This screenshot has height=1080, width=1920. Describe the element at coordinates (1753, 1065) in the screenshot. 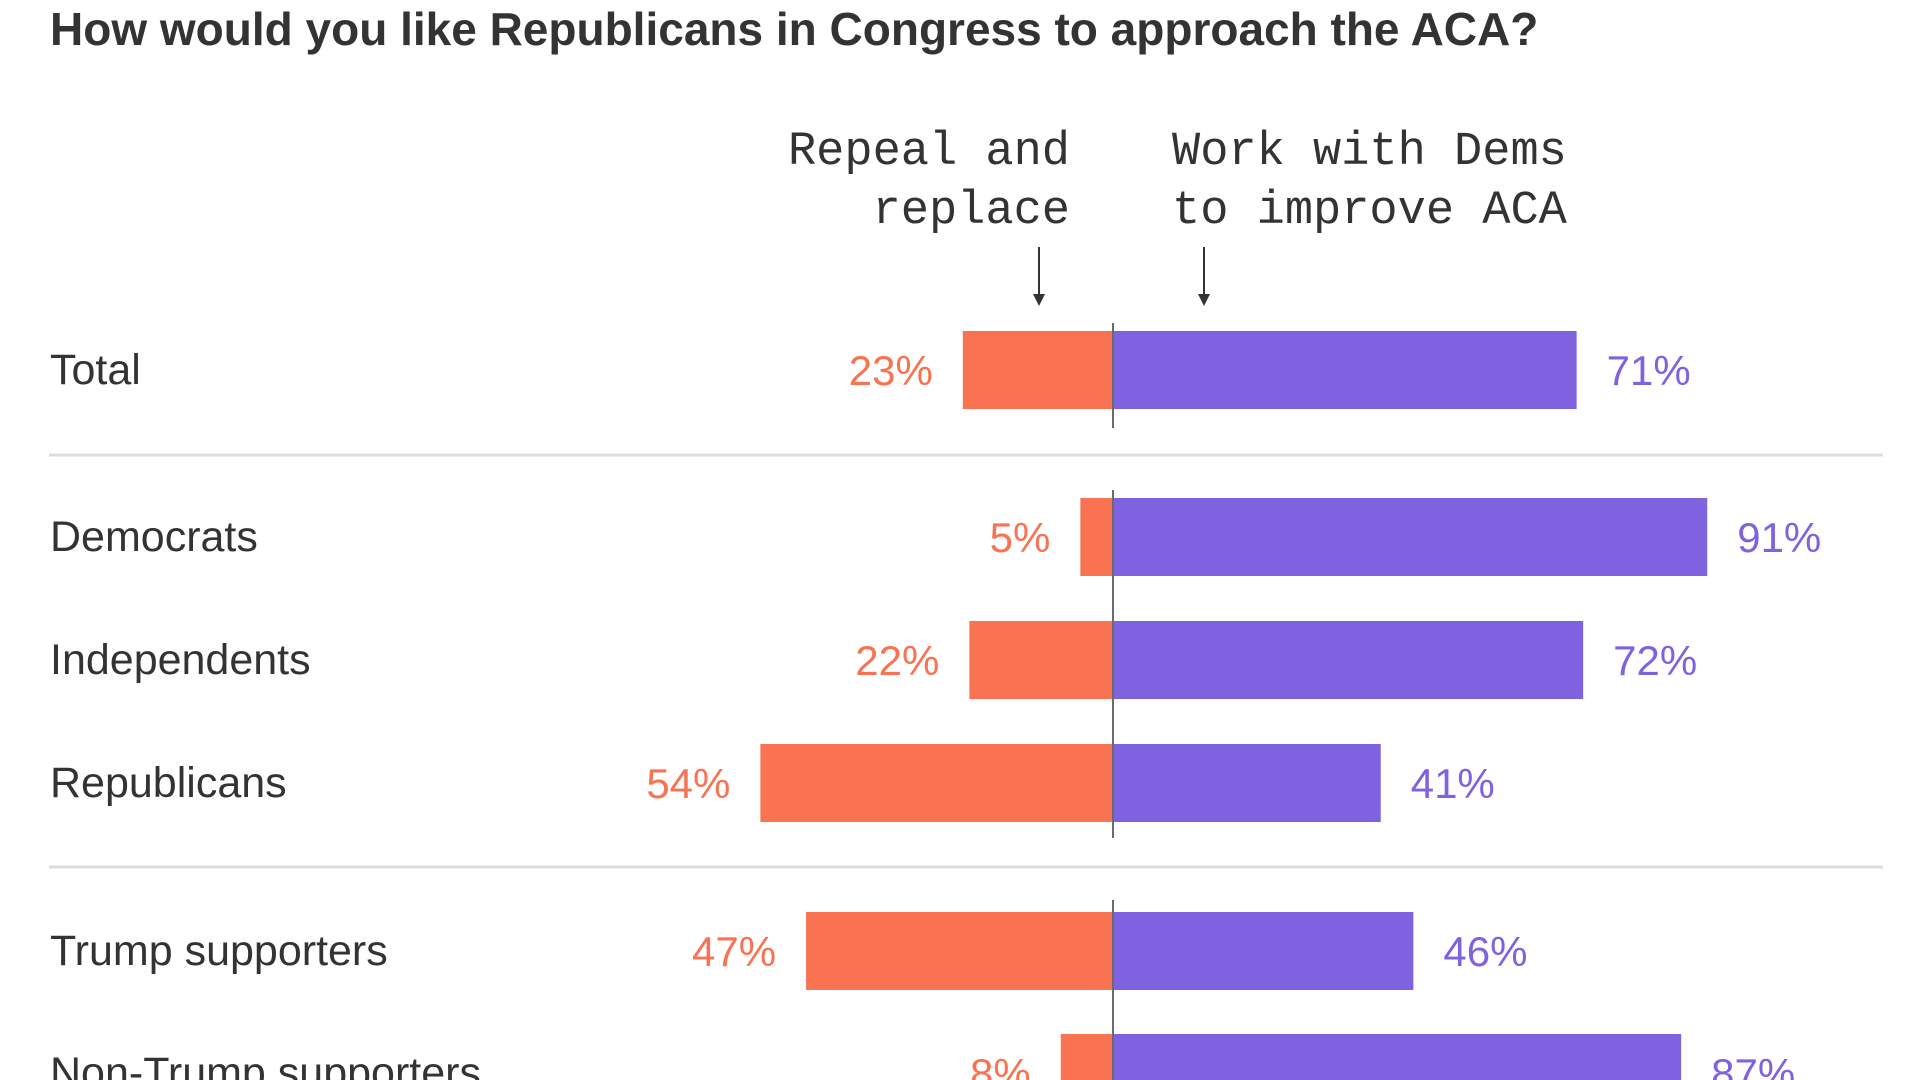

I see `improve-value-non-trump-supporters: 87%` at that location.